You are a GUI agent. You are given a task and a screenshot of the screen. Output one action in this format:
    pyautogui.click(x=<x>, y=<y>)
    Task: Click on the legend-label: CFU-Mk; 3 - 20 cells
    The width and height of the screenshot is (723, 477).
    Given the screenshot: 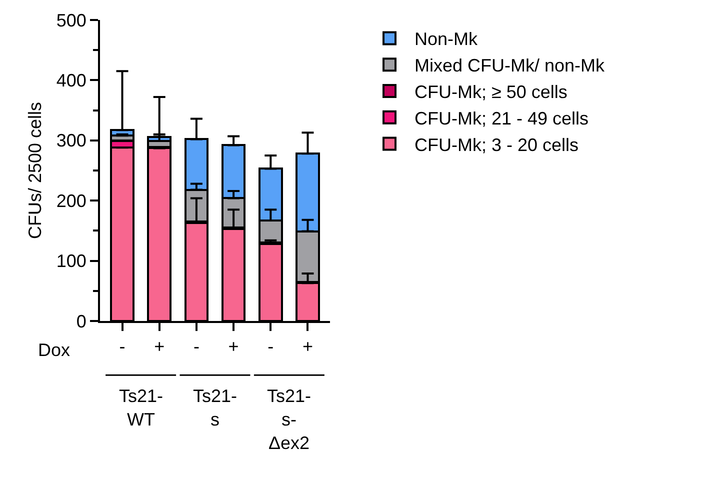 What is the action you would take?
    pyautogui.click(x=496, y=144)
    